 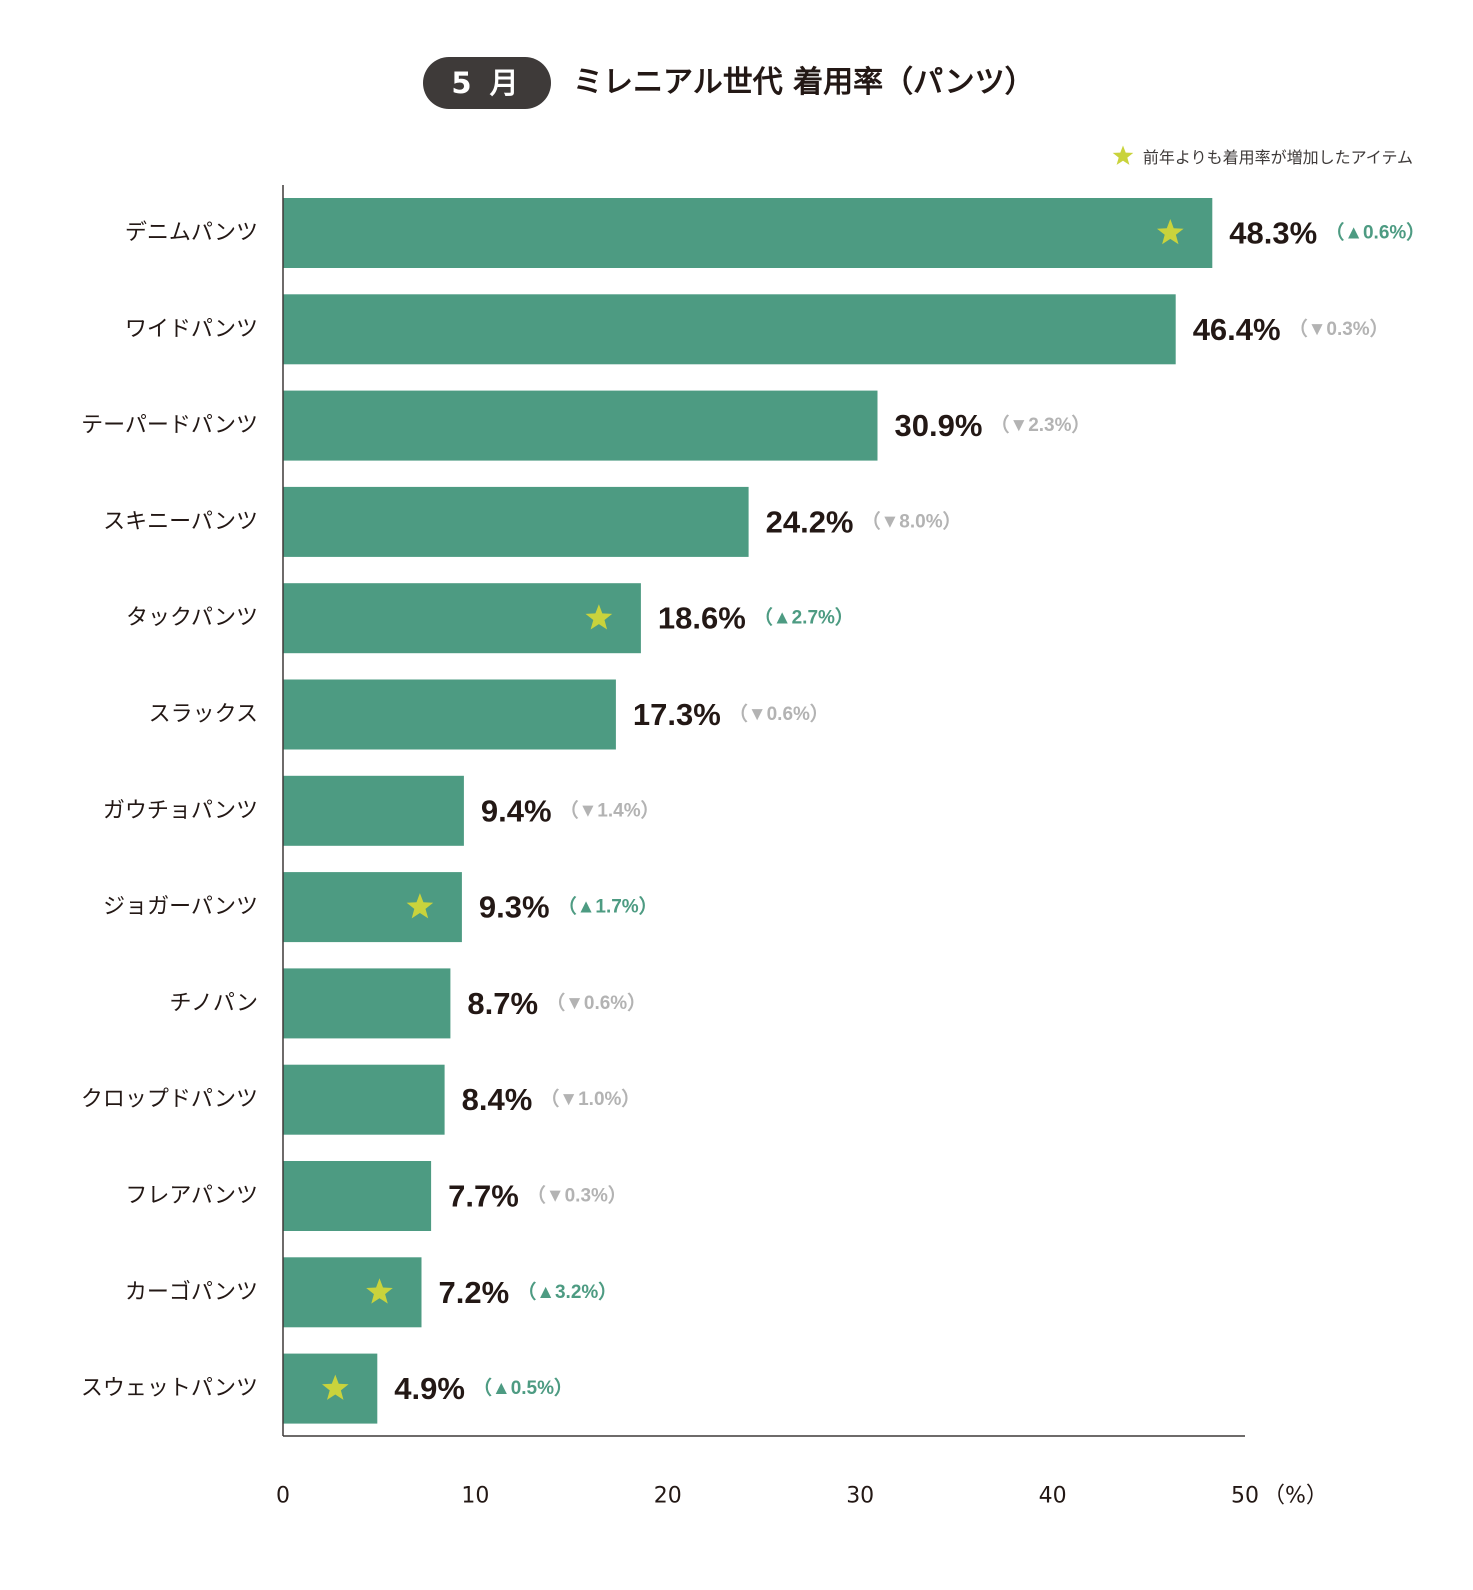 I want to click on change-label: （▼8.0%）, so click(x=912, y=520).